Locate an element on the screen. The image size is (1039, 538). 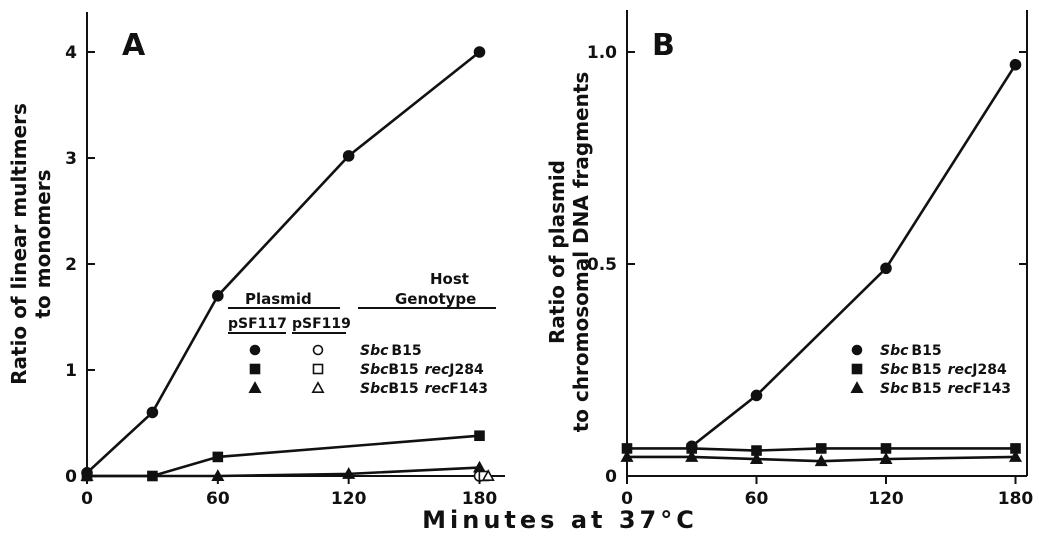
y-tick-label: 0.5 is located at coordinates (602, 265).